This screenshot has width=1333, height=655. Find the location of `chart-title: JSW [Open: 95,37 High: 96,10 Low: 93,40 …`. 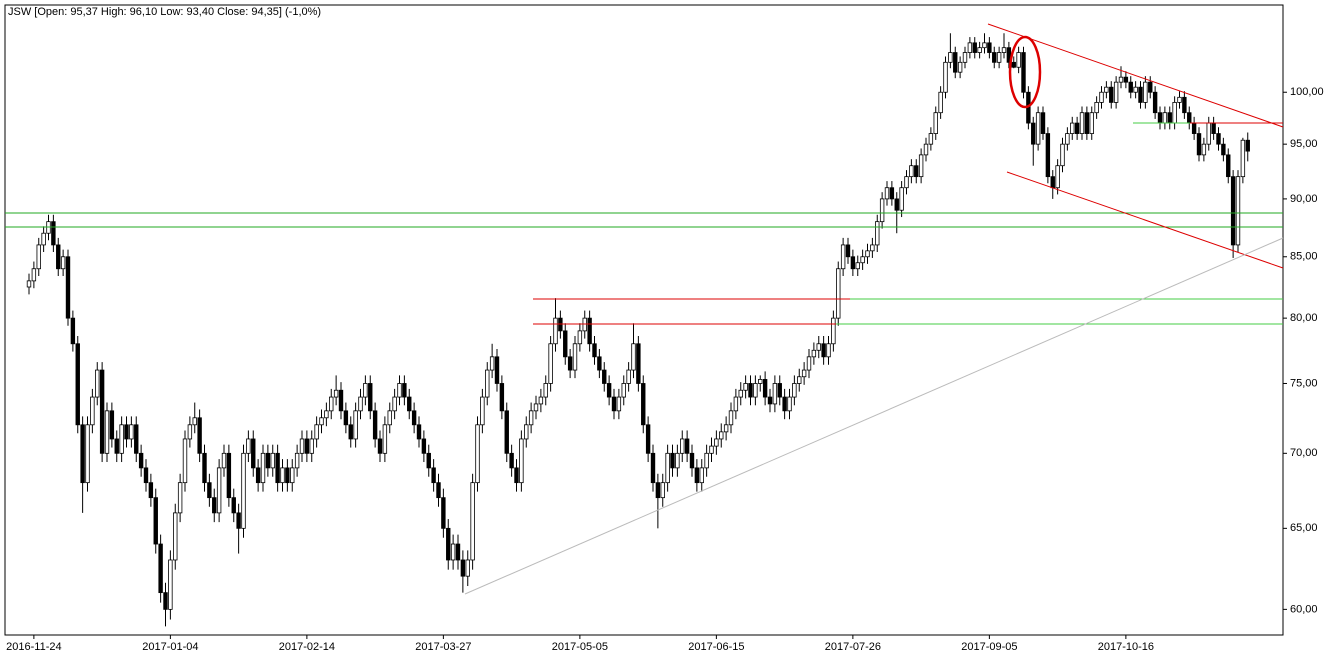

chart-title: JSW [Open: 95,37 High: 96,10 Low: 93,40 … is located at coordinates (164, 12).